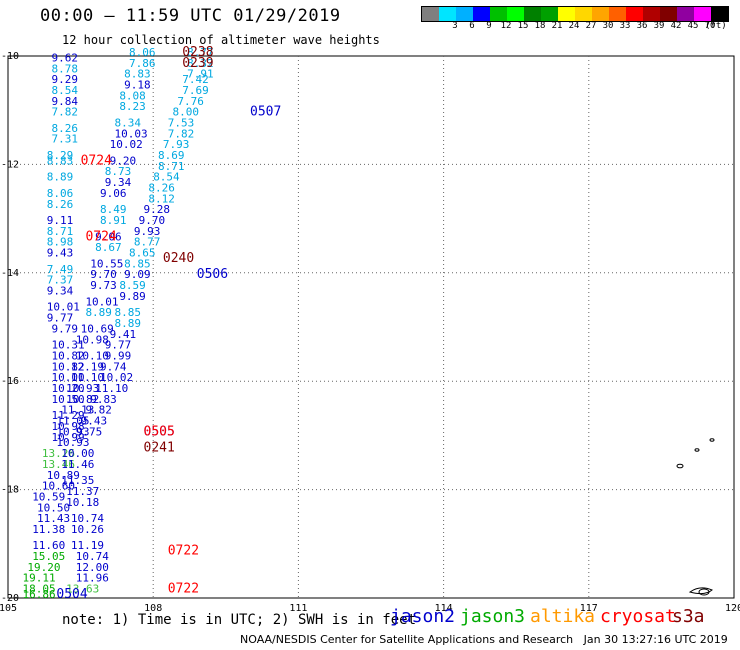 The height and width of the screenshot is (650, 740). Describe the element at coordinates (68, 345) in the screenshot. I see `wave-height-value: 10.31` at that location.